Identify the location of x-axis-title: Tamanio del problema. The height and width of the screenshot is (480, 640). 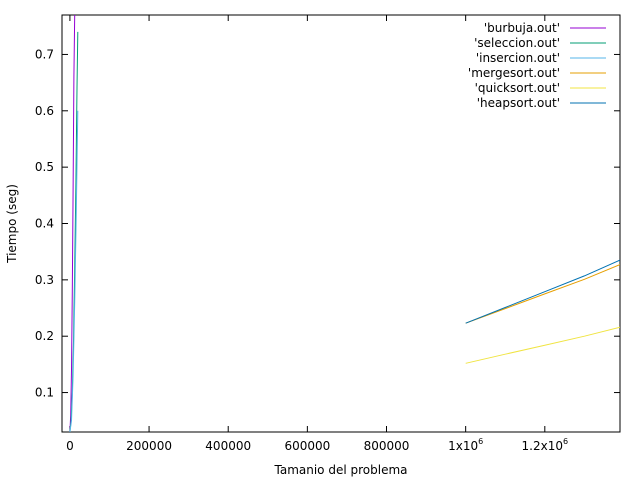
(341, 470).